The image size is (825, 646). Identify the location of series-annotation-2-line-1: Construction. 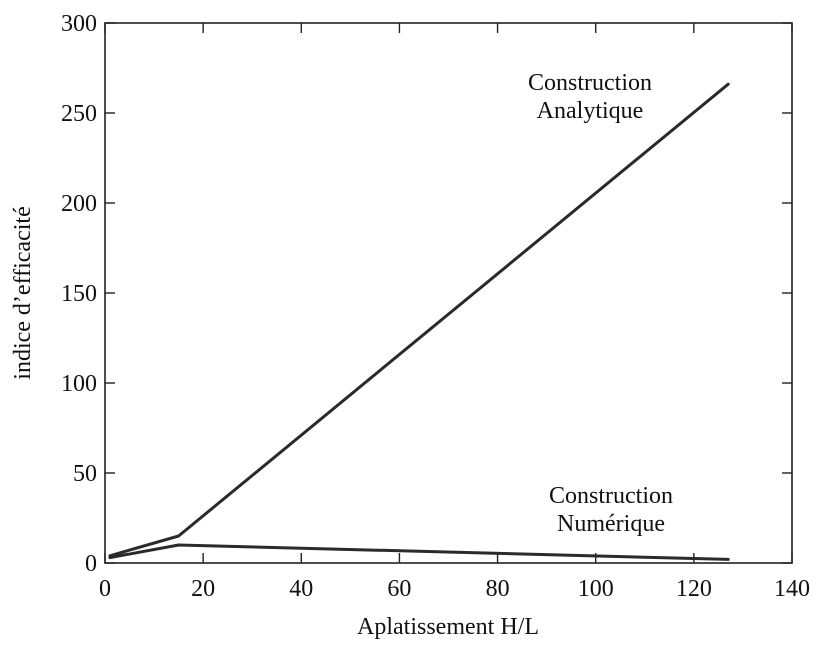
(611, 496).